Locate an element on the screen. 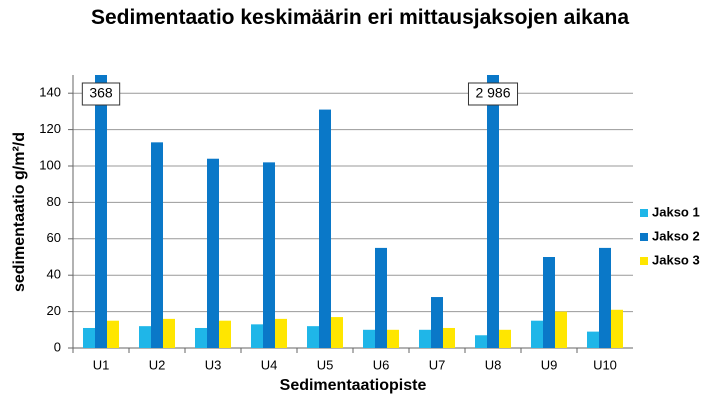  y-tick-label: 0 is located at coordinates (57, 346).